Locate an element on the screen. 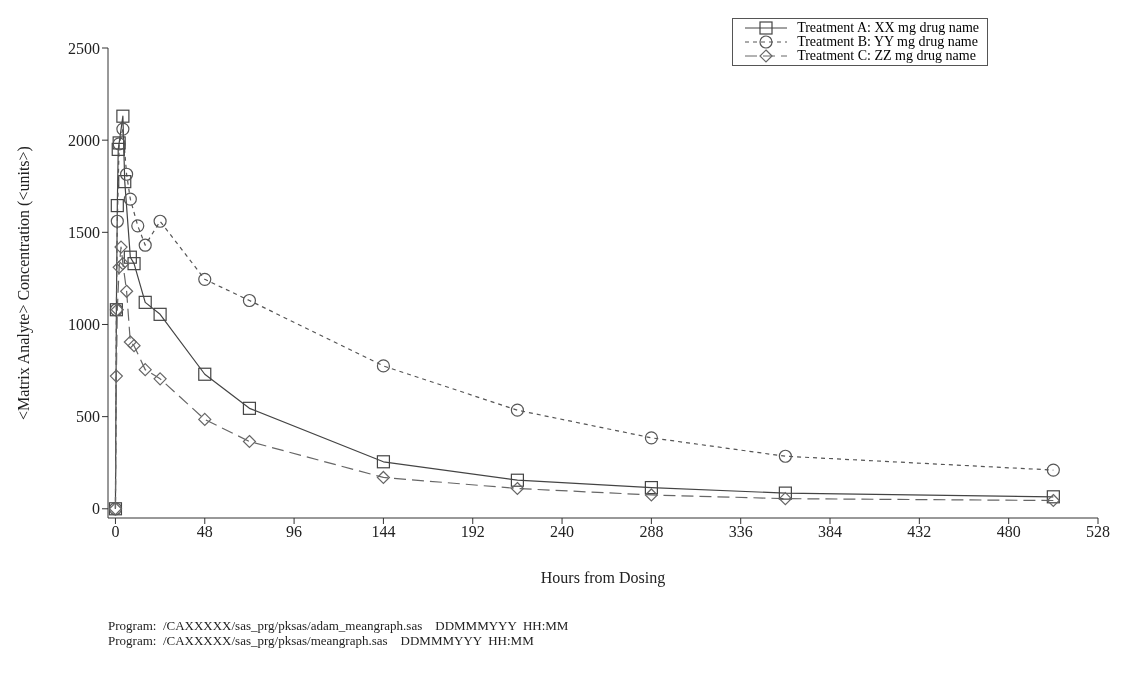 This screenshot has height=698, width=1129. text: Program: /CAXXXXX/sas_prg/pksas/meangraph.sas DDMMMYYY HH:MM is located at coordinates (321, 640).